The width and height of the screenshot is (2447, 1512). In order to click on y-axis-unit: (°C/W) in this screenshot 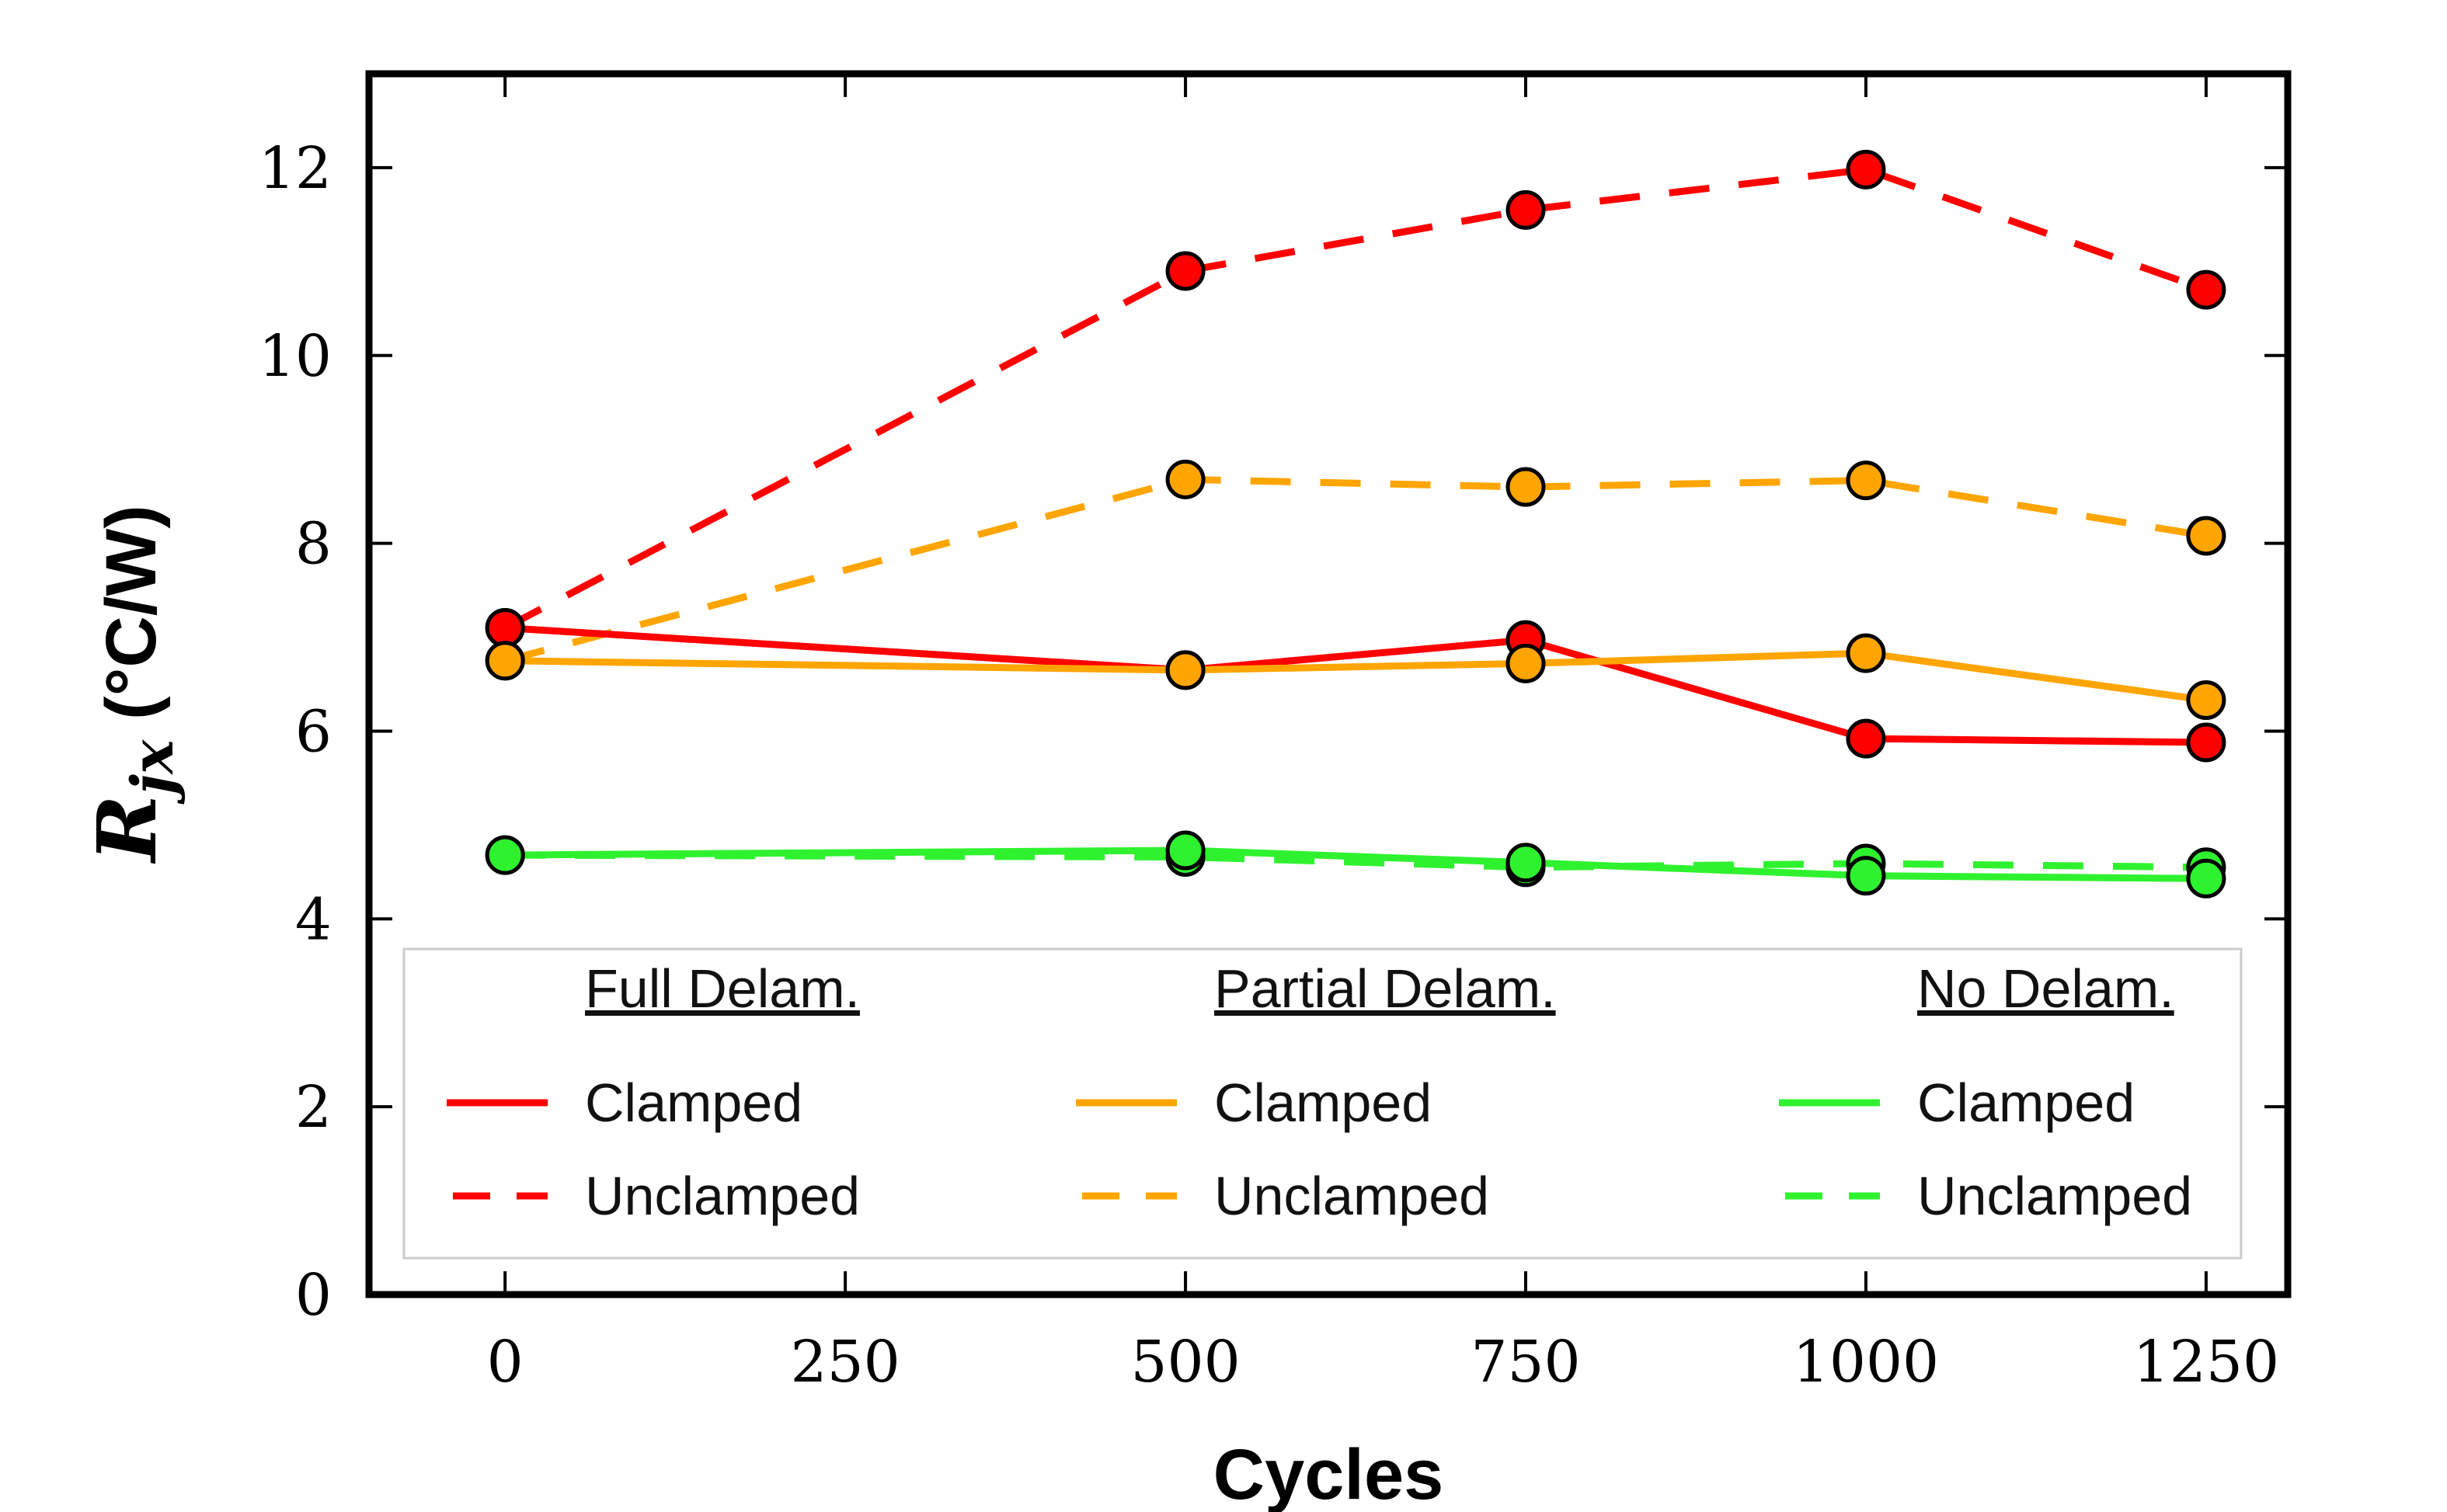, I will do `click(131, 622)`.